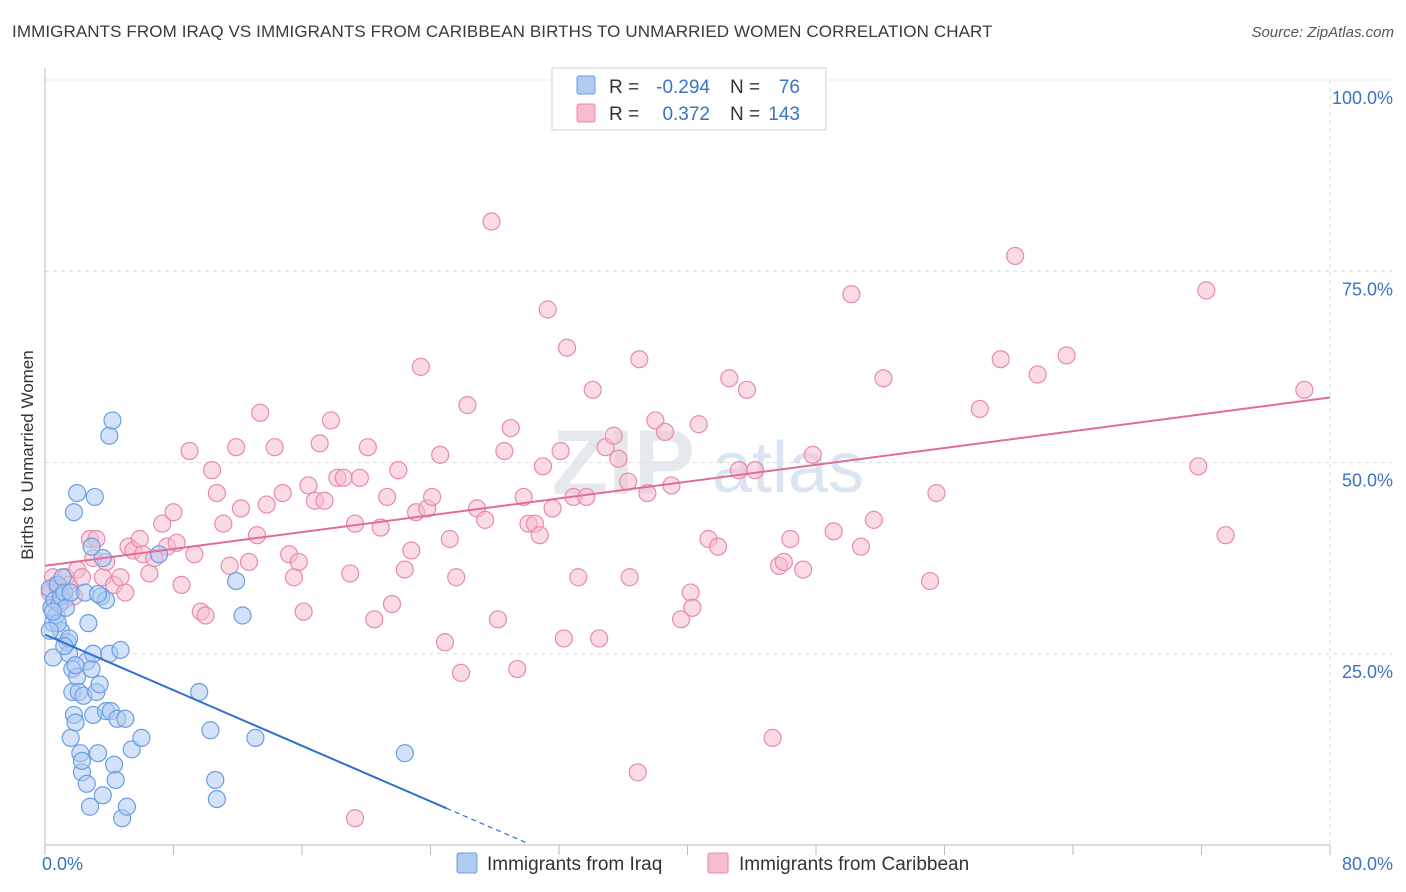 Image resolution: width=1406 pixels, height=892 pixels. What do you see at coordinates (1367, 864) in the screenshot?
I see `x-tick-label-max: 80.0%` at bounding box center [1367, 864].